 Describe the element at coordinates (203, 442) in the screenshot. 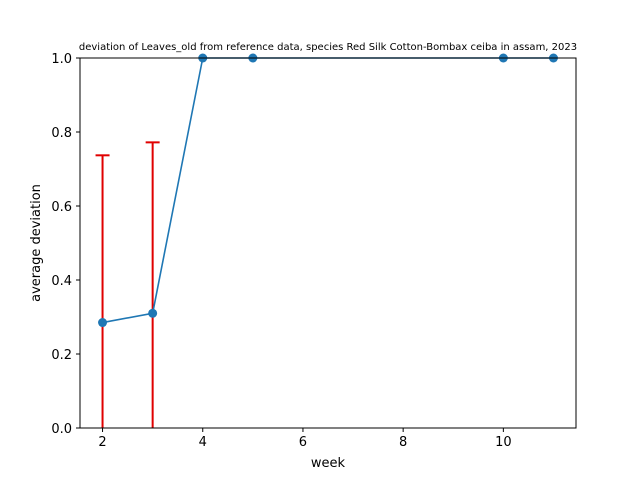

I see `x-tick-label: 4` at that location.